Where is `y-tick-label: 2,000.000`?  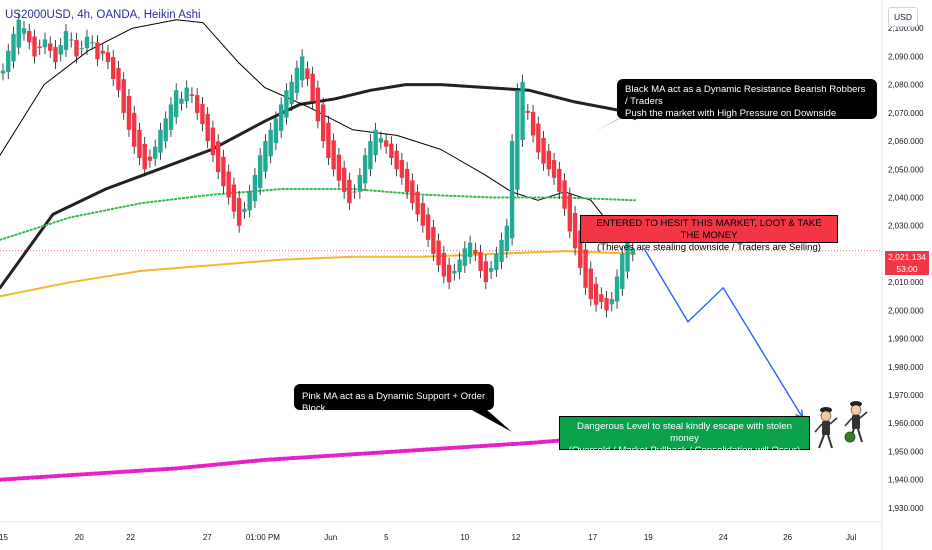
y-tick-label: 2,000.000 is located at coordinates (906, 310).